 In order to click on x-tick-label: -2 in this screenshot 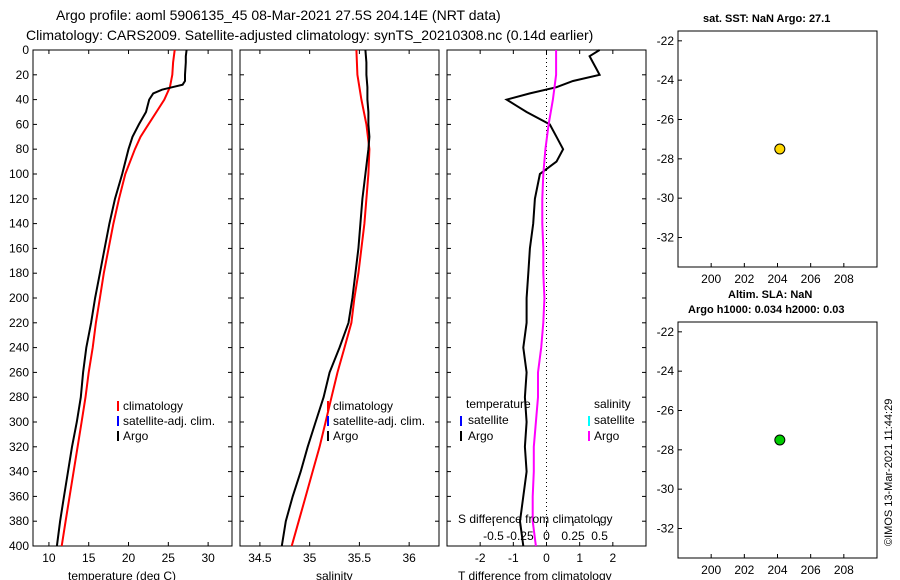, I will do `click(480, 558)`.